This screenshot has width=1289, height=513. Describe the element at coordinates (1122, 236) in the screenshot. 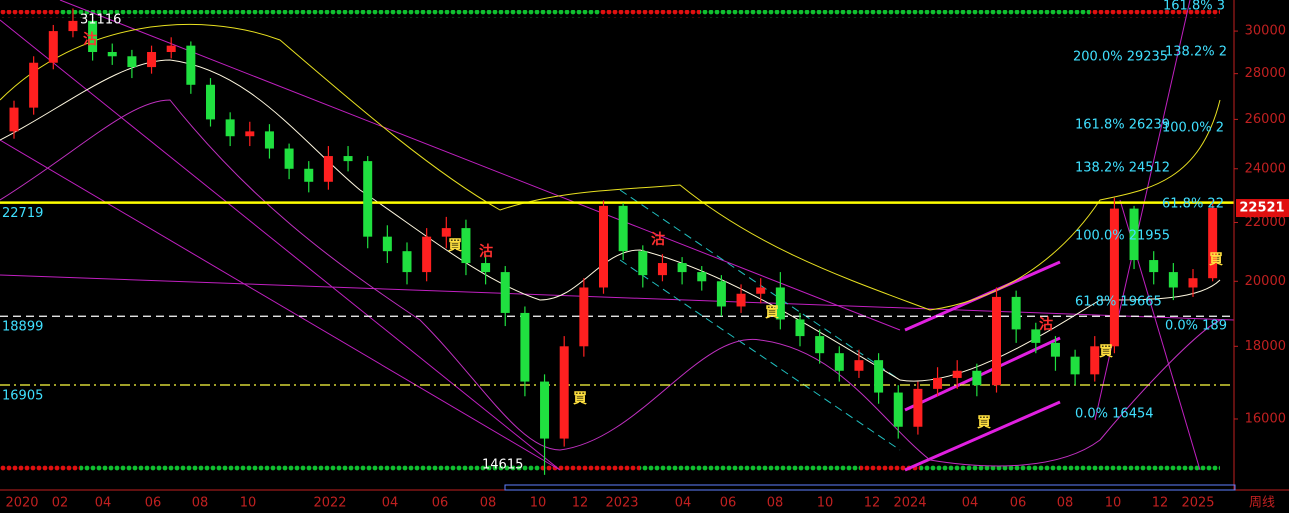

I see `fib-label: 100.0% 21955` at that location.